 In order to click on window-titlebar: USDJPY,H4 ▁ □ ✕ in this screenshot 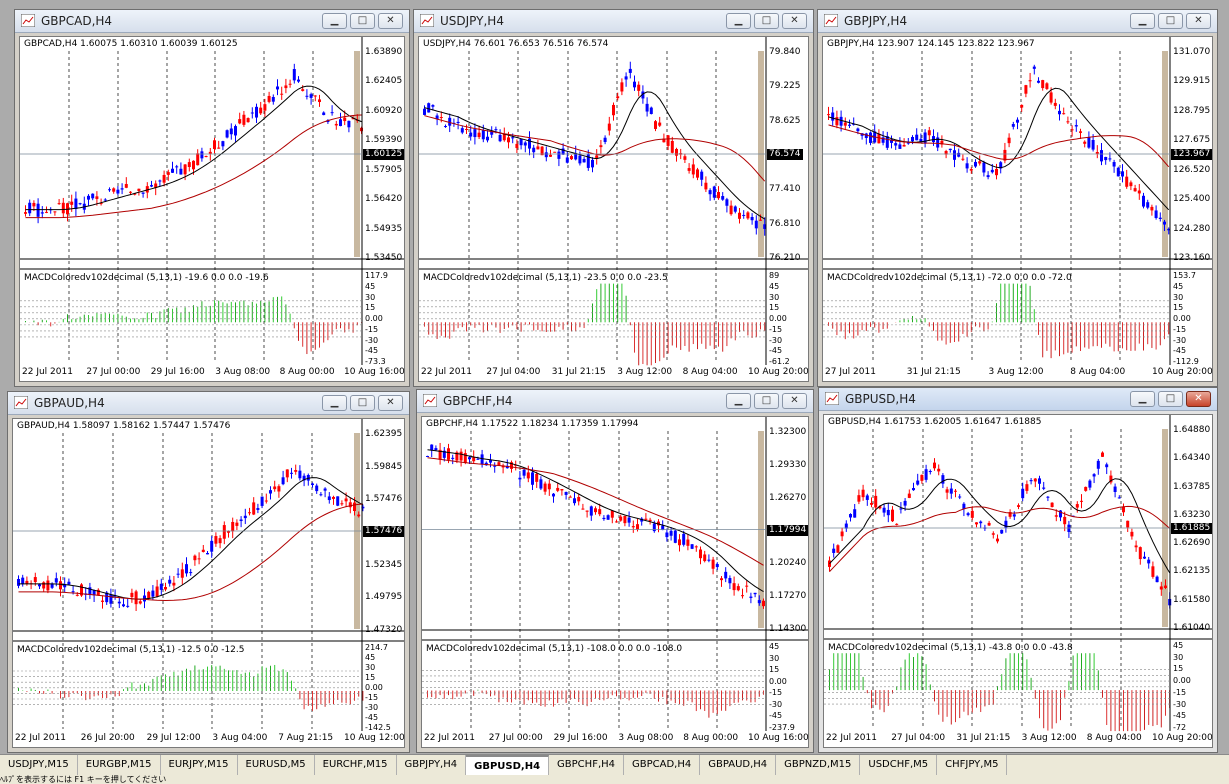, I will do `click(613, 21)`.